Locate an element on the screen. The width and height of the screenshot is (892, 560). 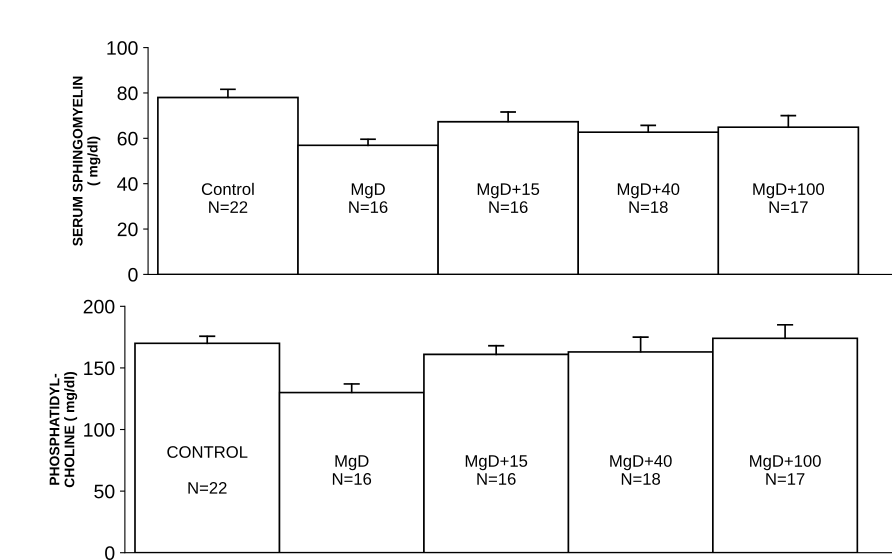
category-label: CONTROL N=22 is located at coordinates (207, 470).